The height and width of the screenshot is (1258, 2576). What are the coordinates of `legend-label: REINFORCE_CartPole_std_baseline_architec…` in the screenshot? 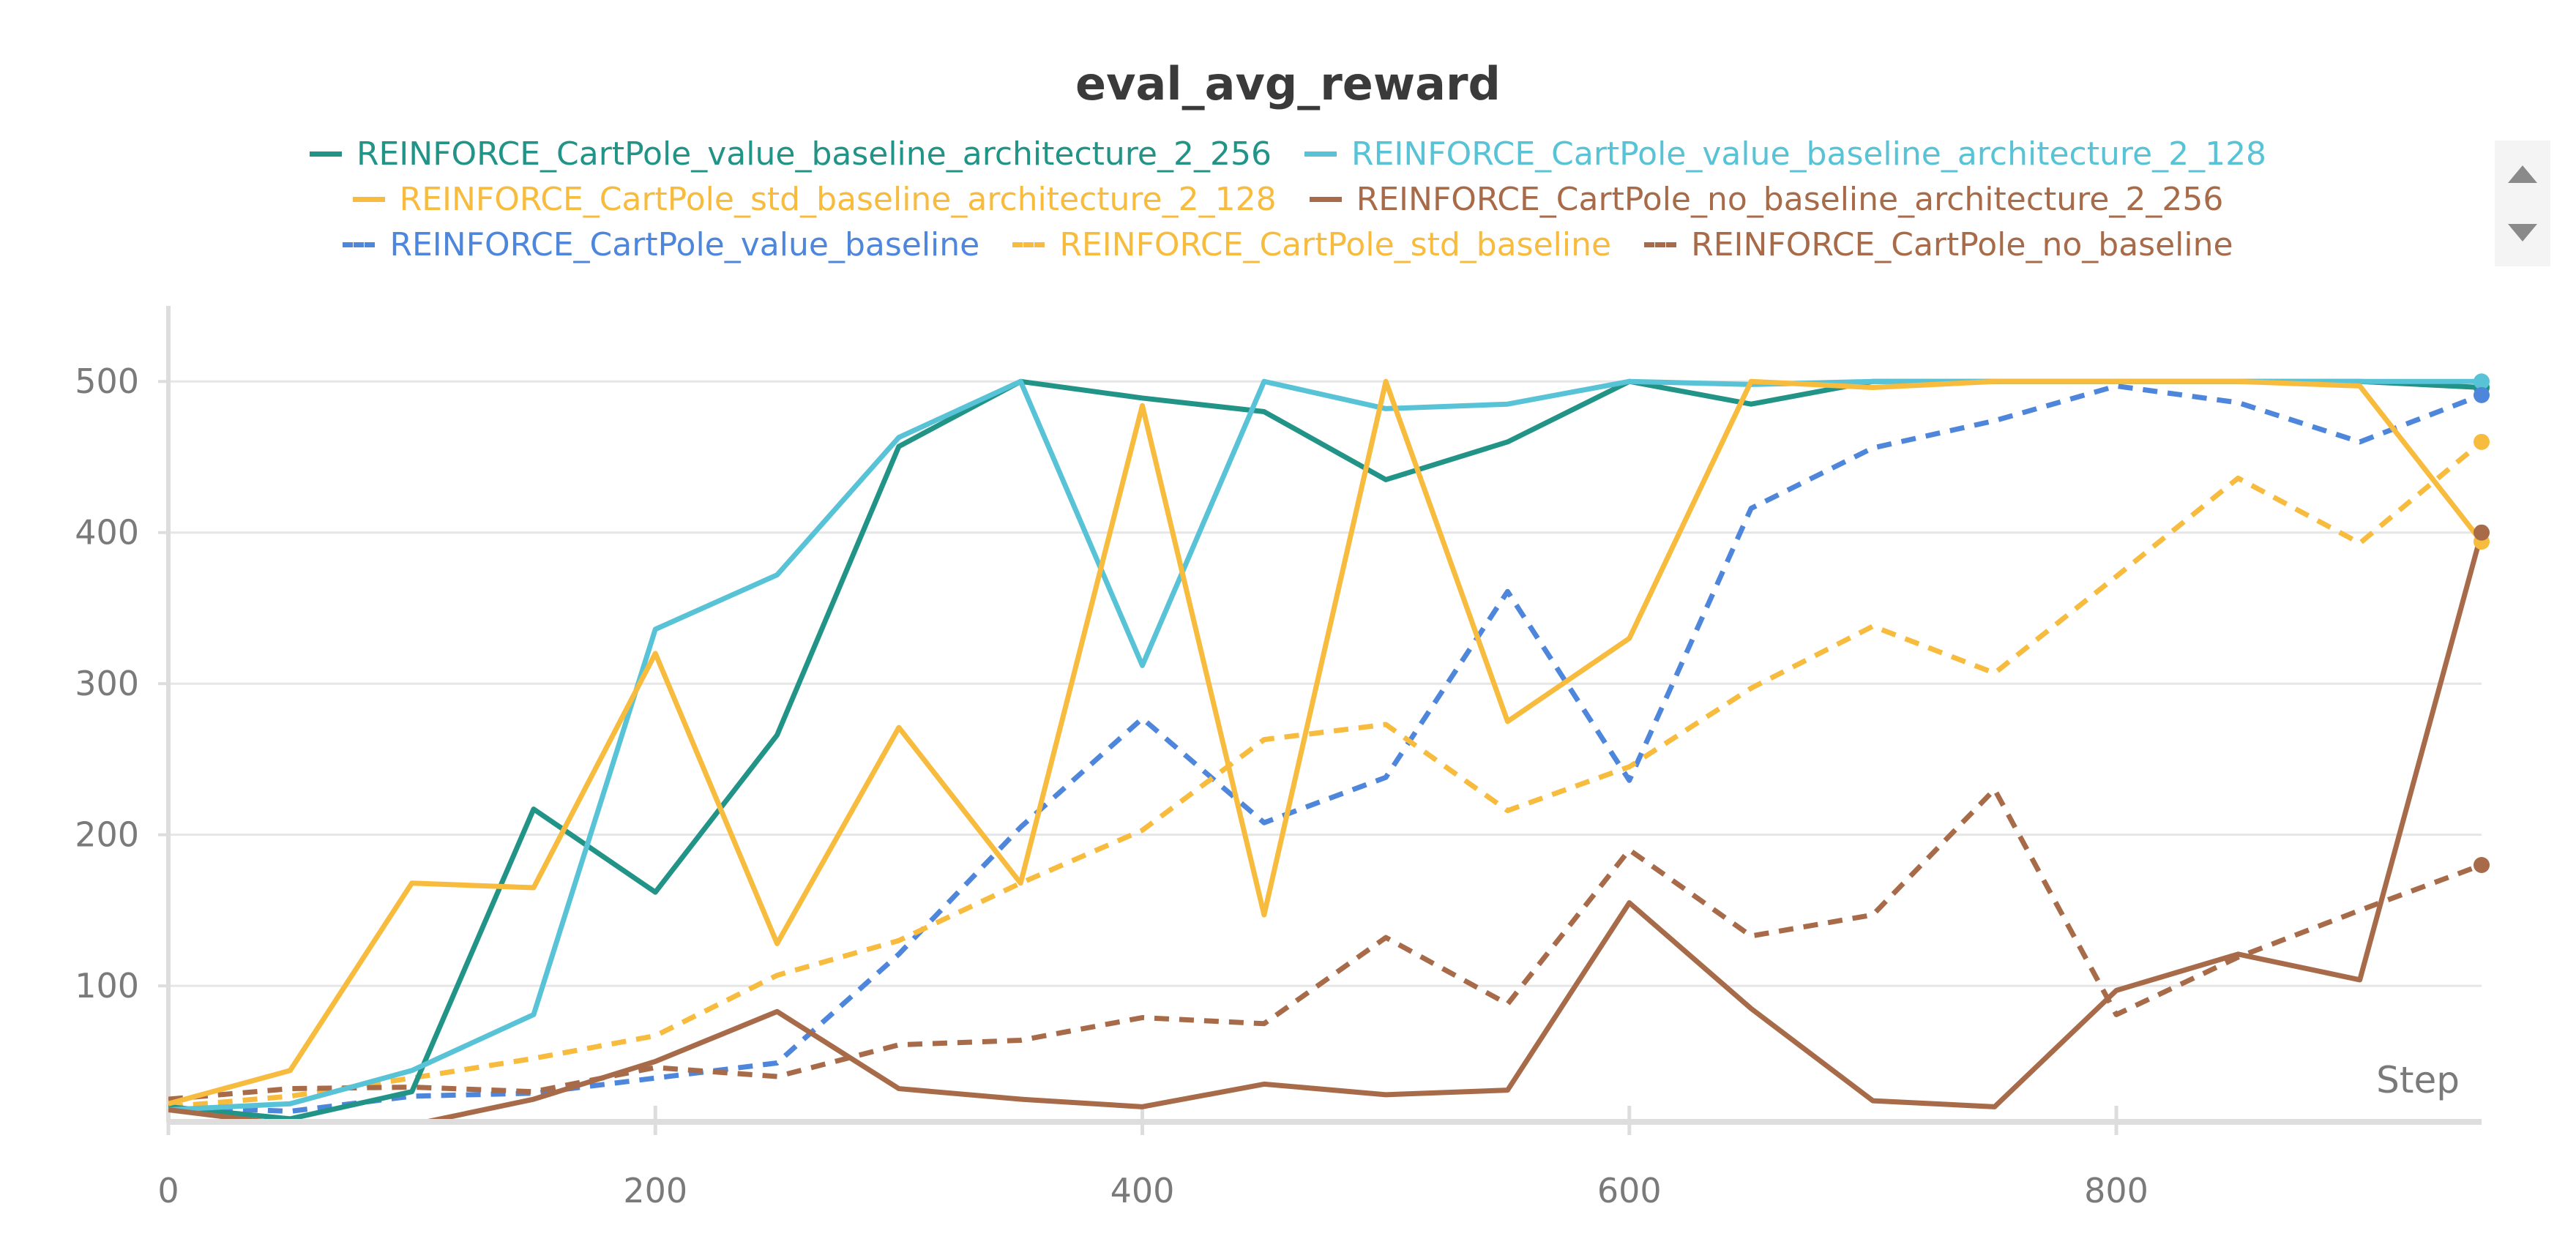 It's located at (838, 199).